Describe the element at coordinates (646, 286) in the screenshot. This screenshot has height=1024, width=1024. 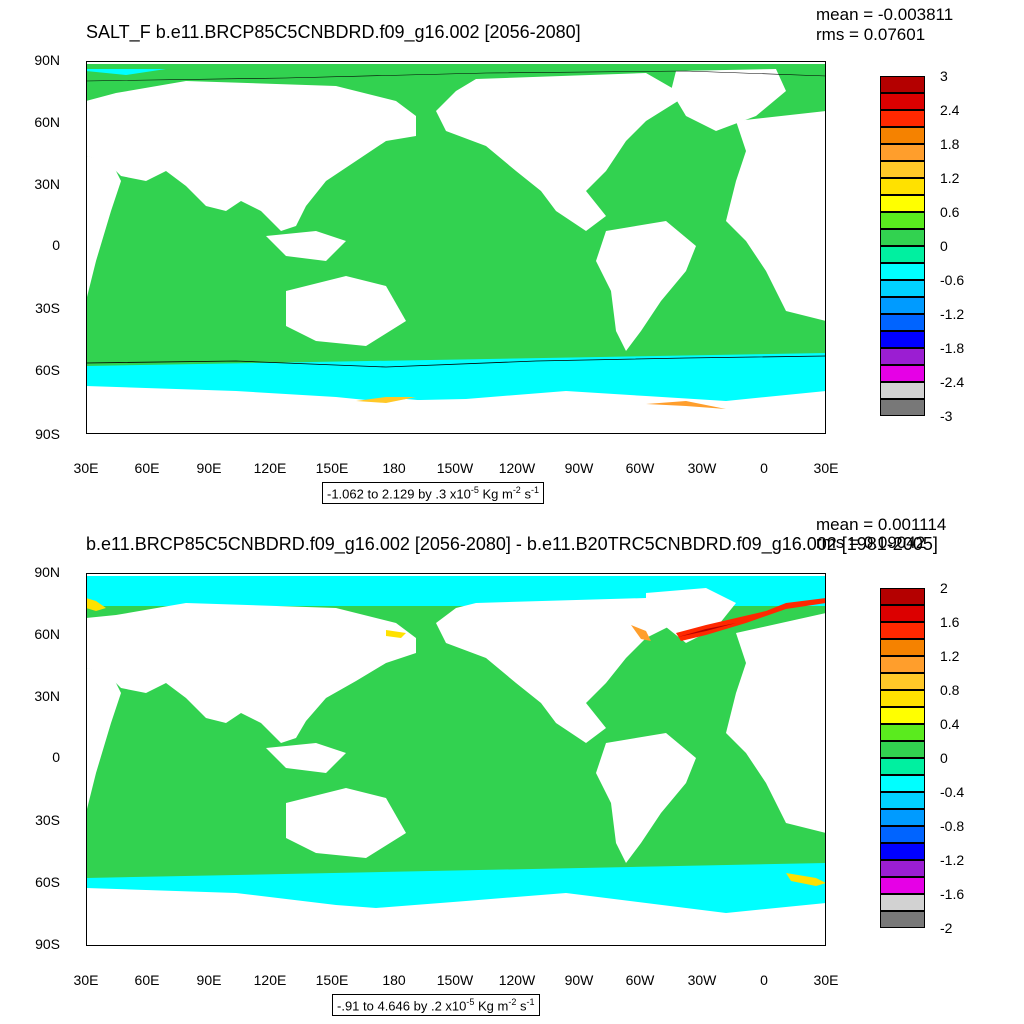
I see `south-america-land` at that location.